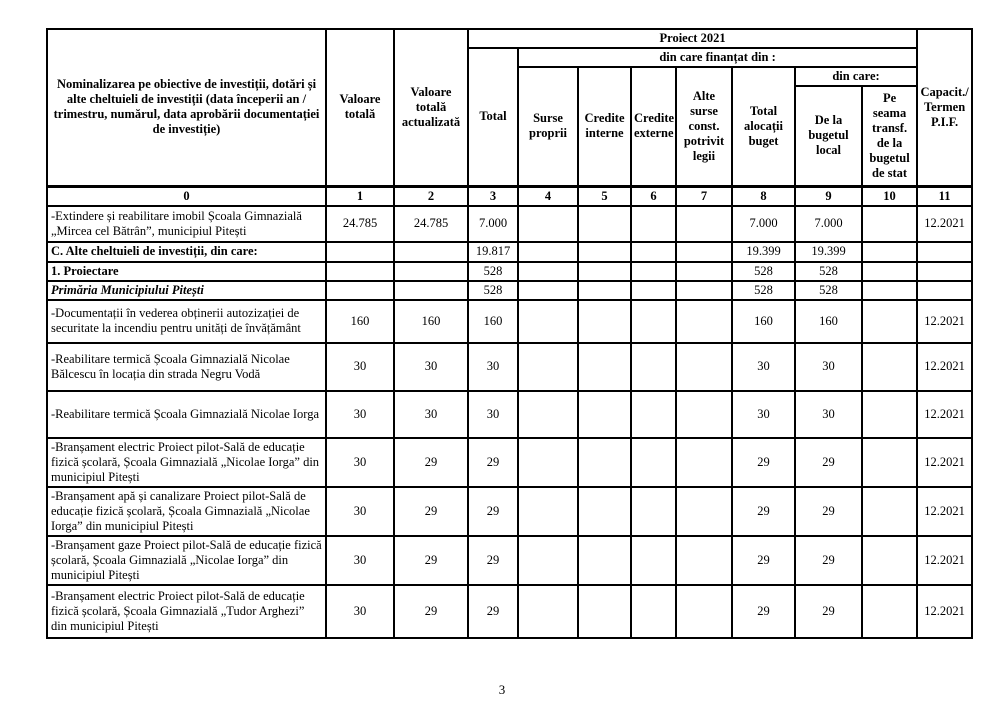  What do you see at coordinates (493, 117) in the screenshot?
I see `header-total: Total` at bounding box center [493, 117].